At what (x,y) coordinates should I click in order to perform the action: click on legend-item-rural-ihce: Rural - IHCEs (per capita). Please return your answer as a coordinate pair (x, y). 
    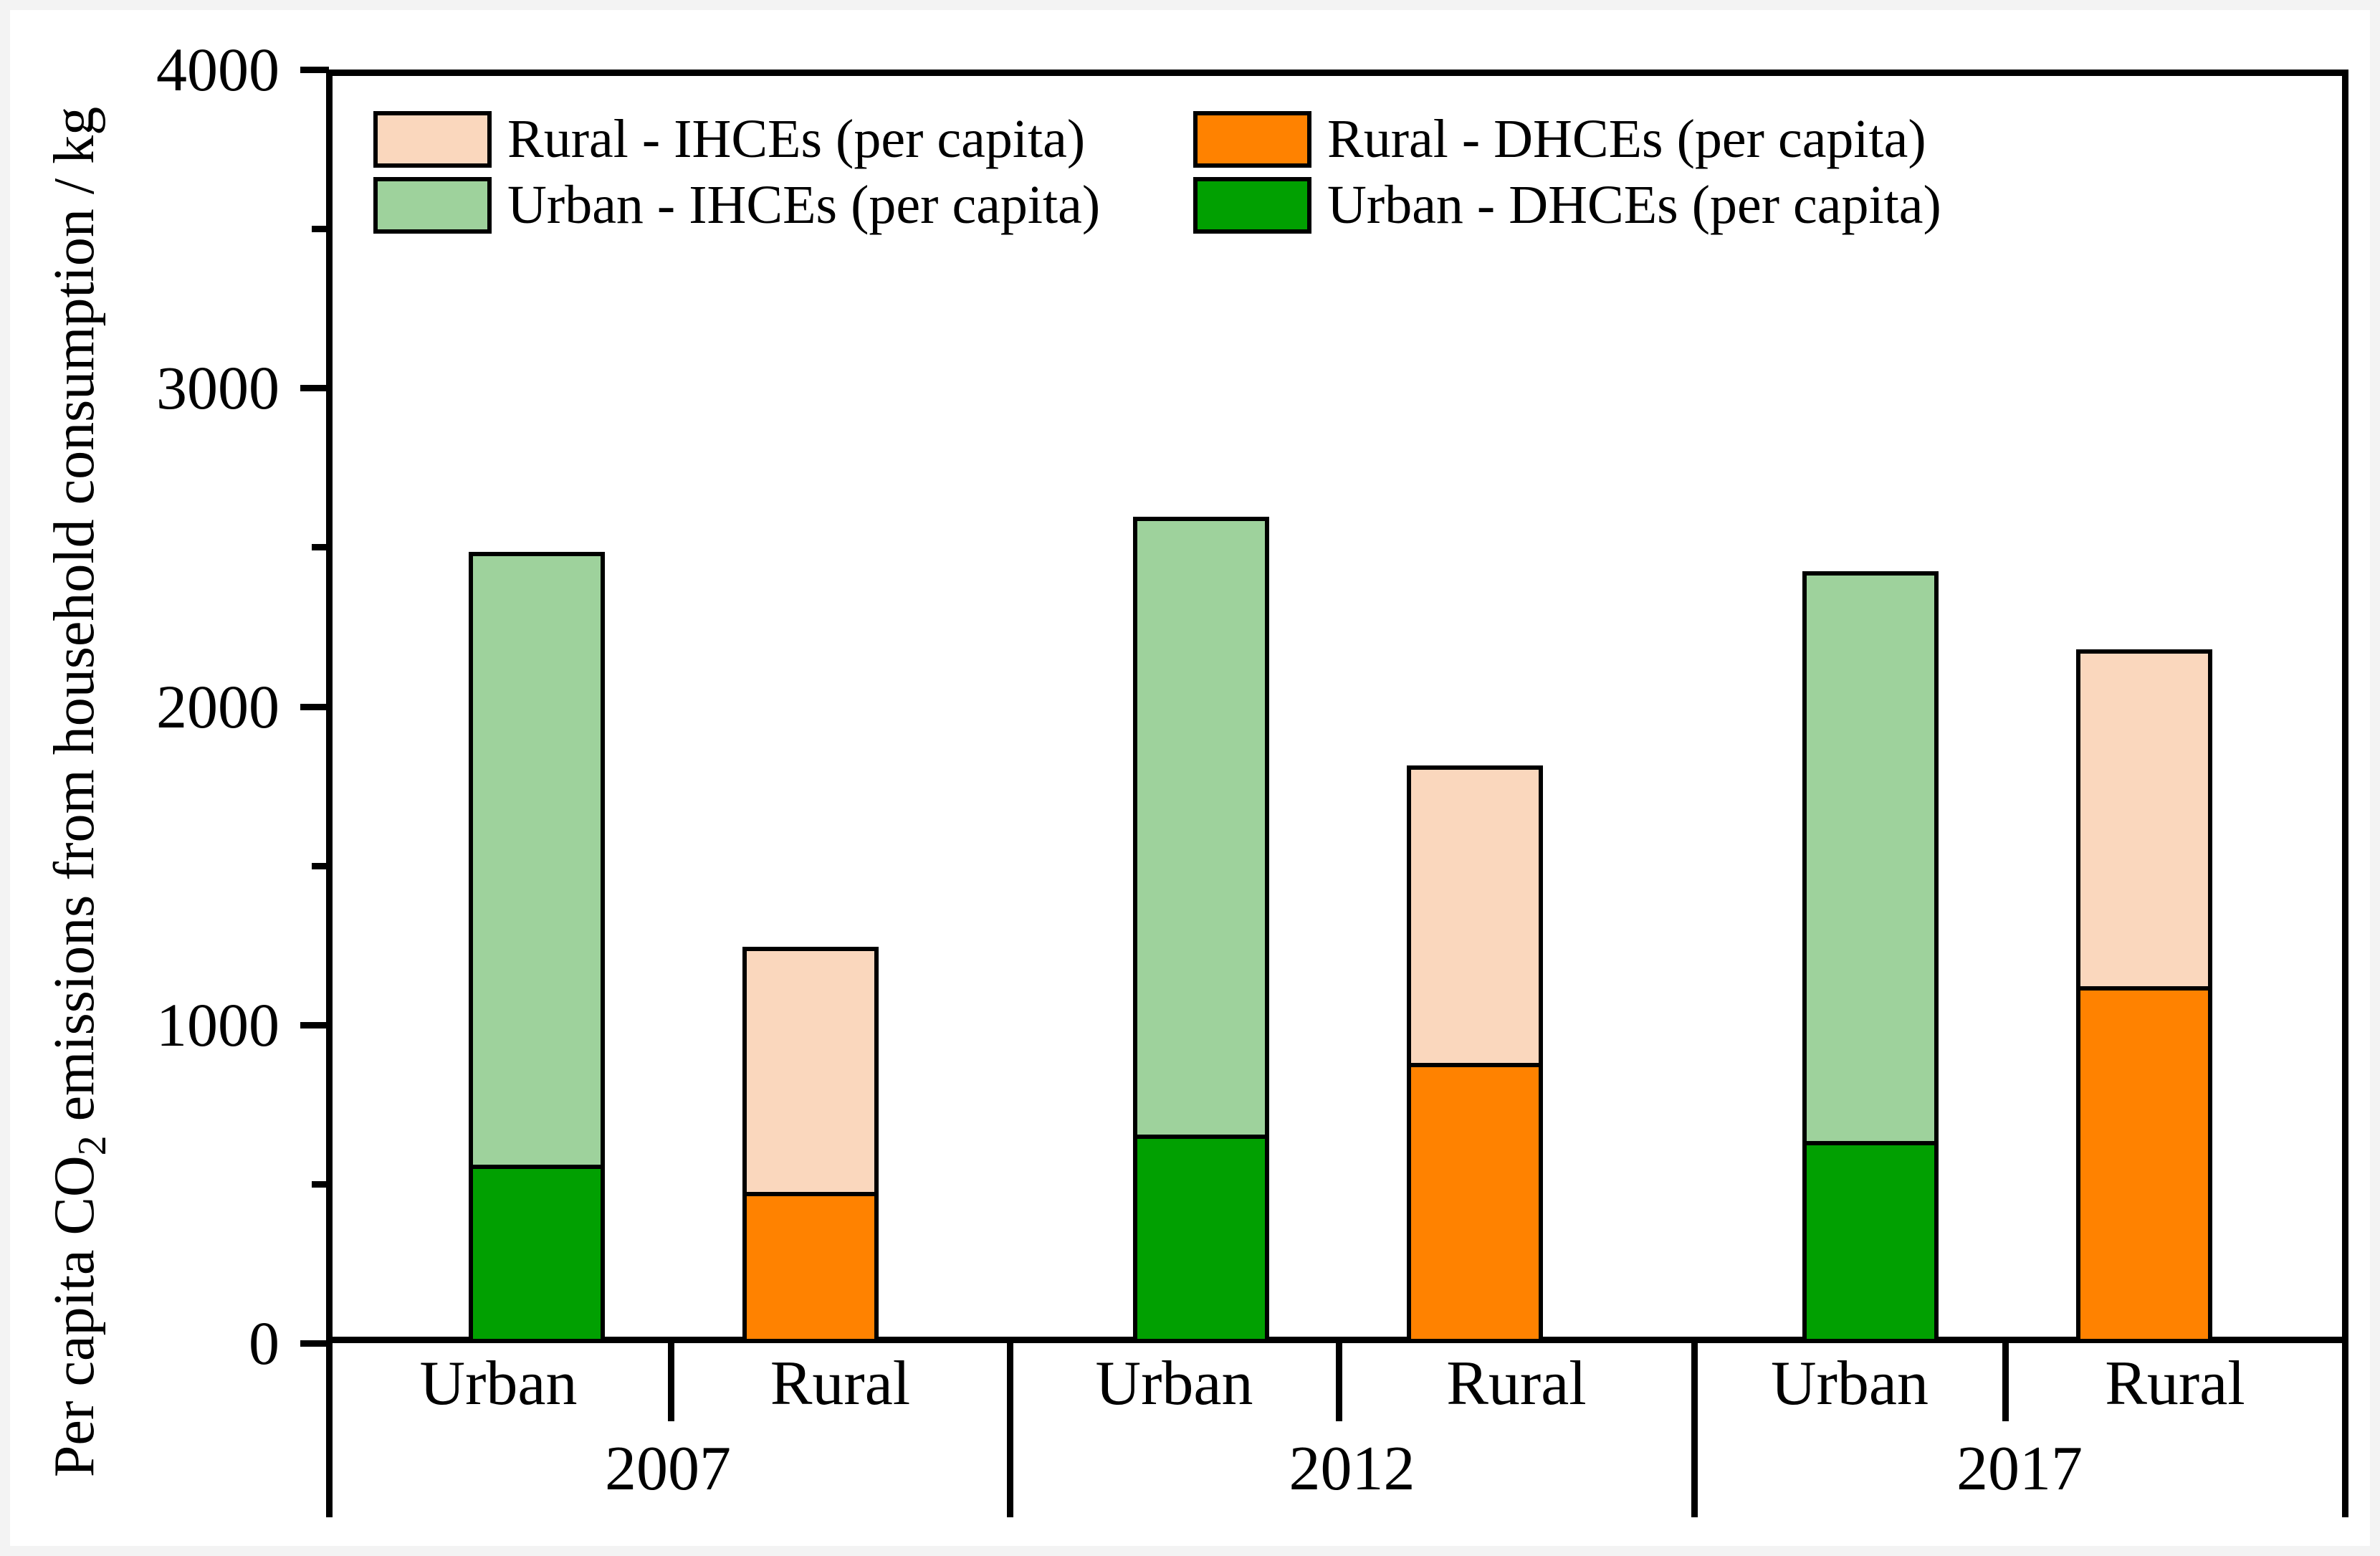
    Looking at the image, I should click on (729, 139).